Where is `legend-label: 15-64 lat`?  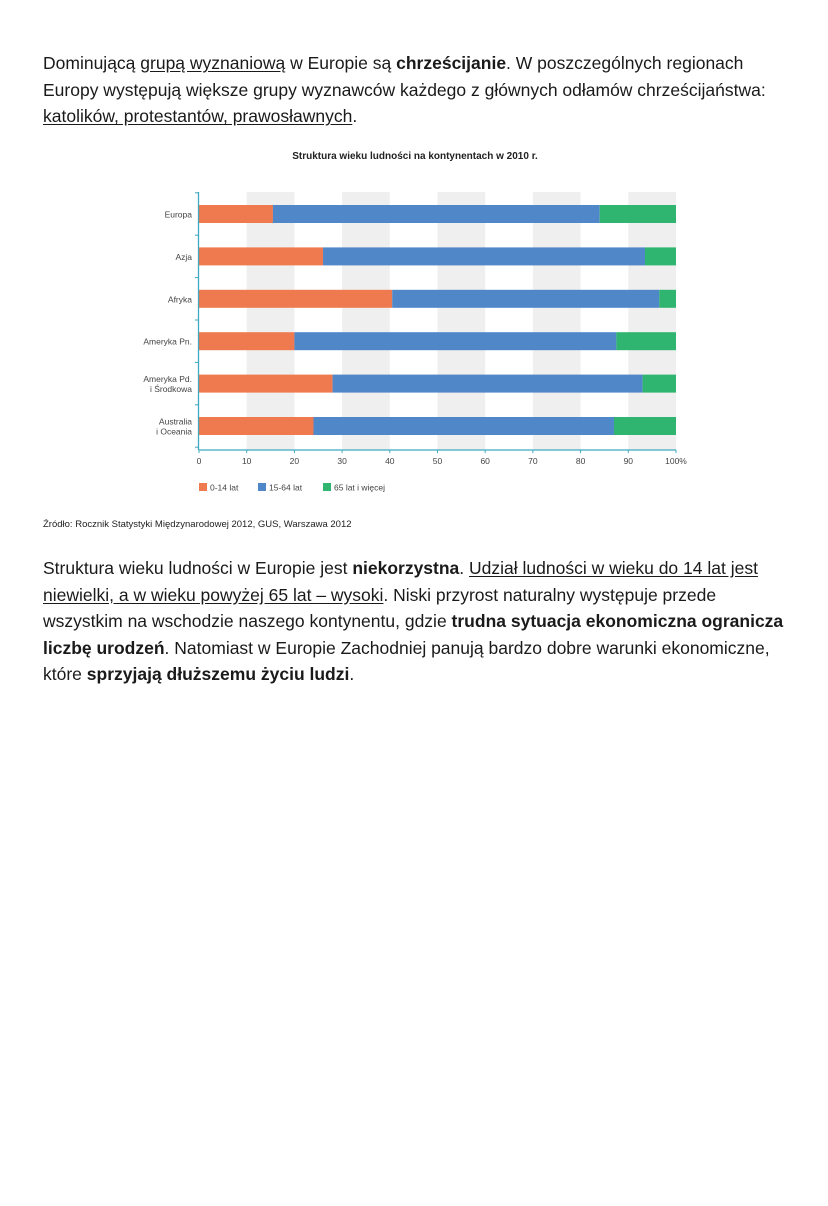 legend-label: 15-64 lat is located at coordinates (286, 488).